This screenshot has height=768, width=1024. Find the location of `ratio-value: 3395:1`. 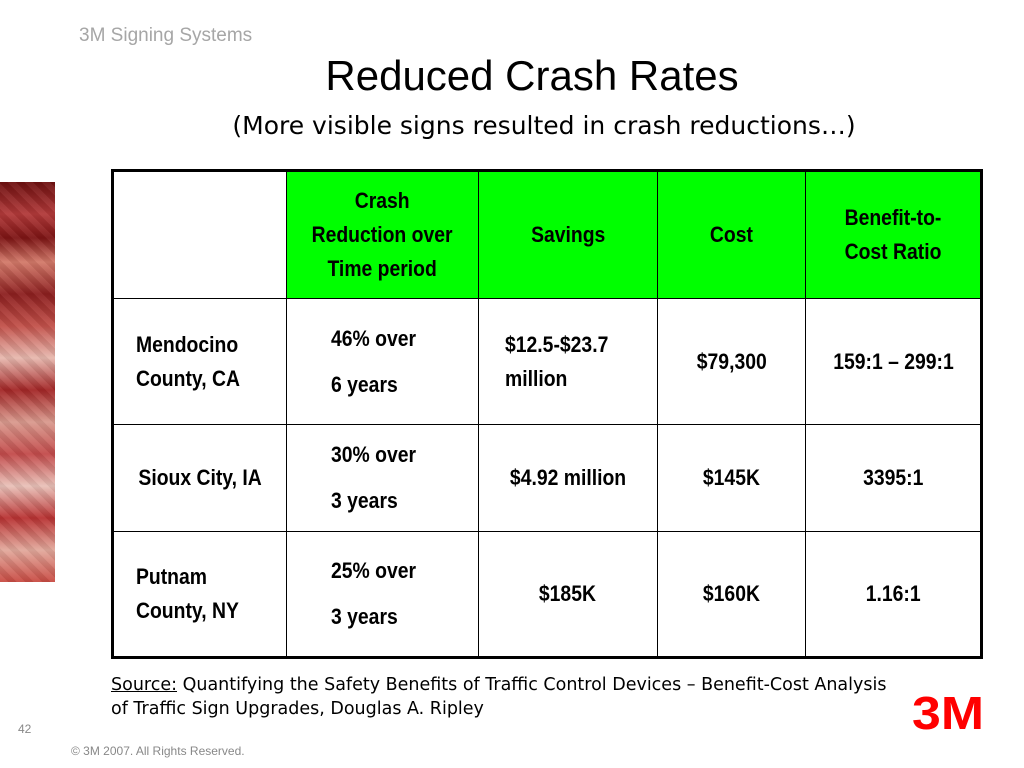

ratio-value: 3395:1 is located at coordinates (893, 477).